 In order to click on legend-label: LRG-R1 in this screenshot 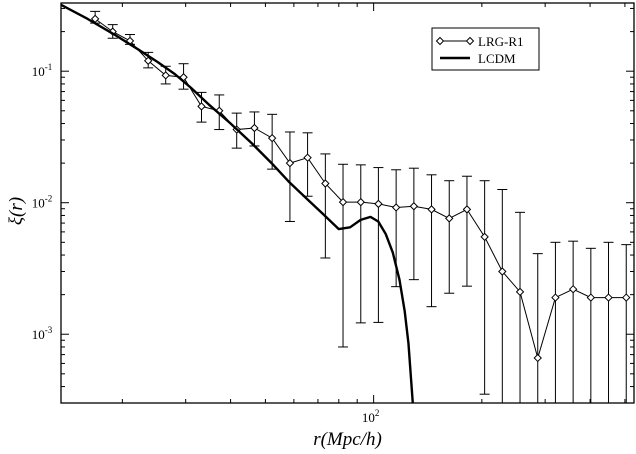, I will do `click(501, 41)`.